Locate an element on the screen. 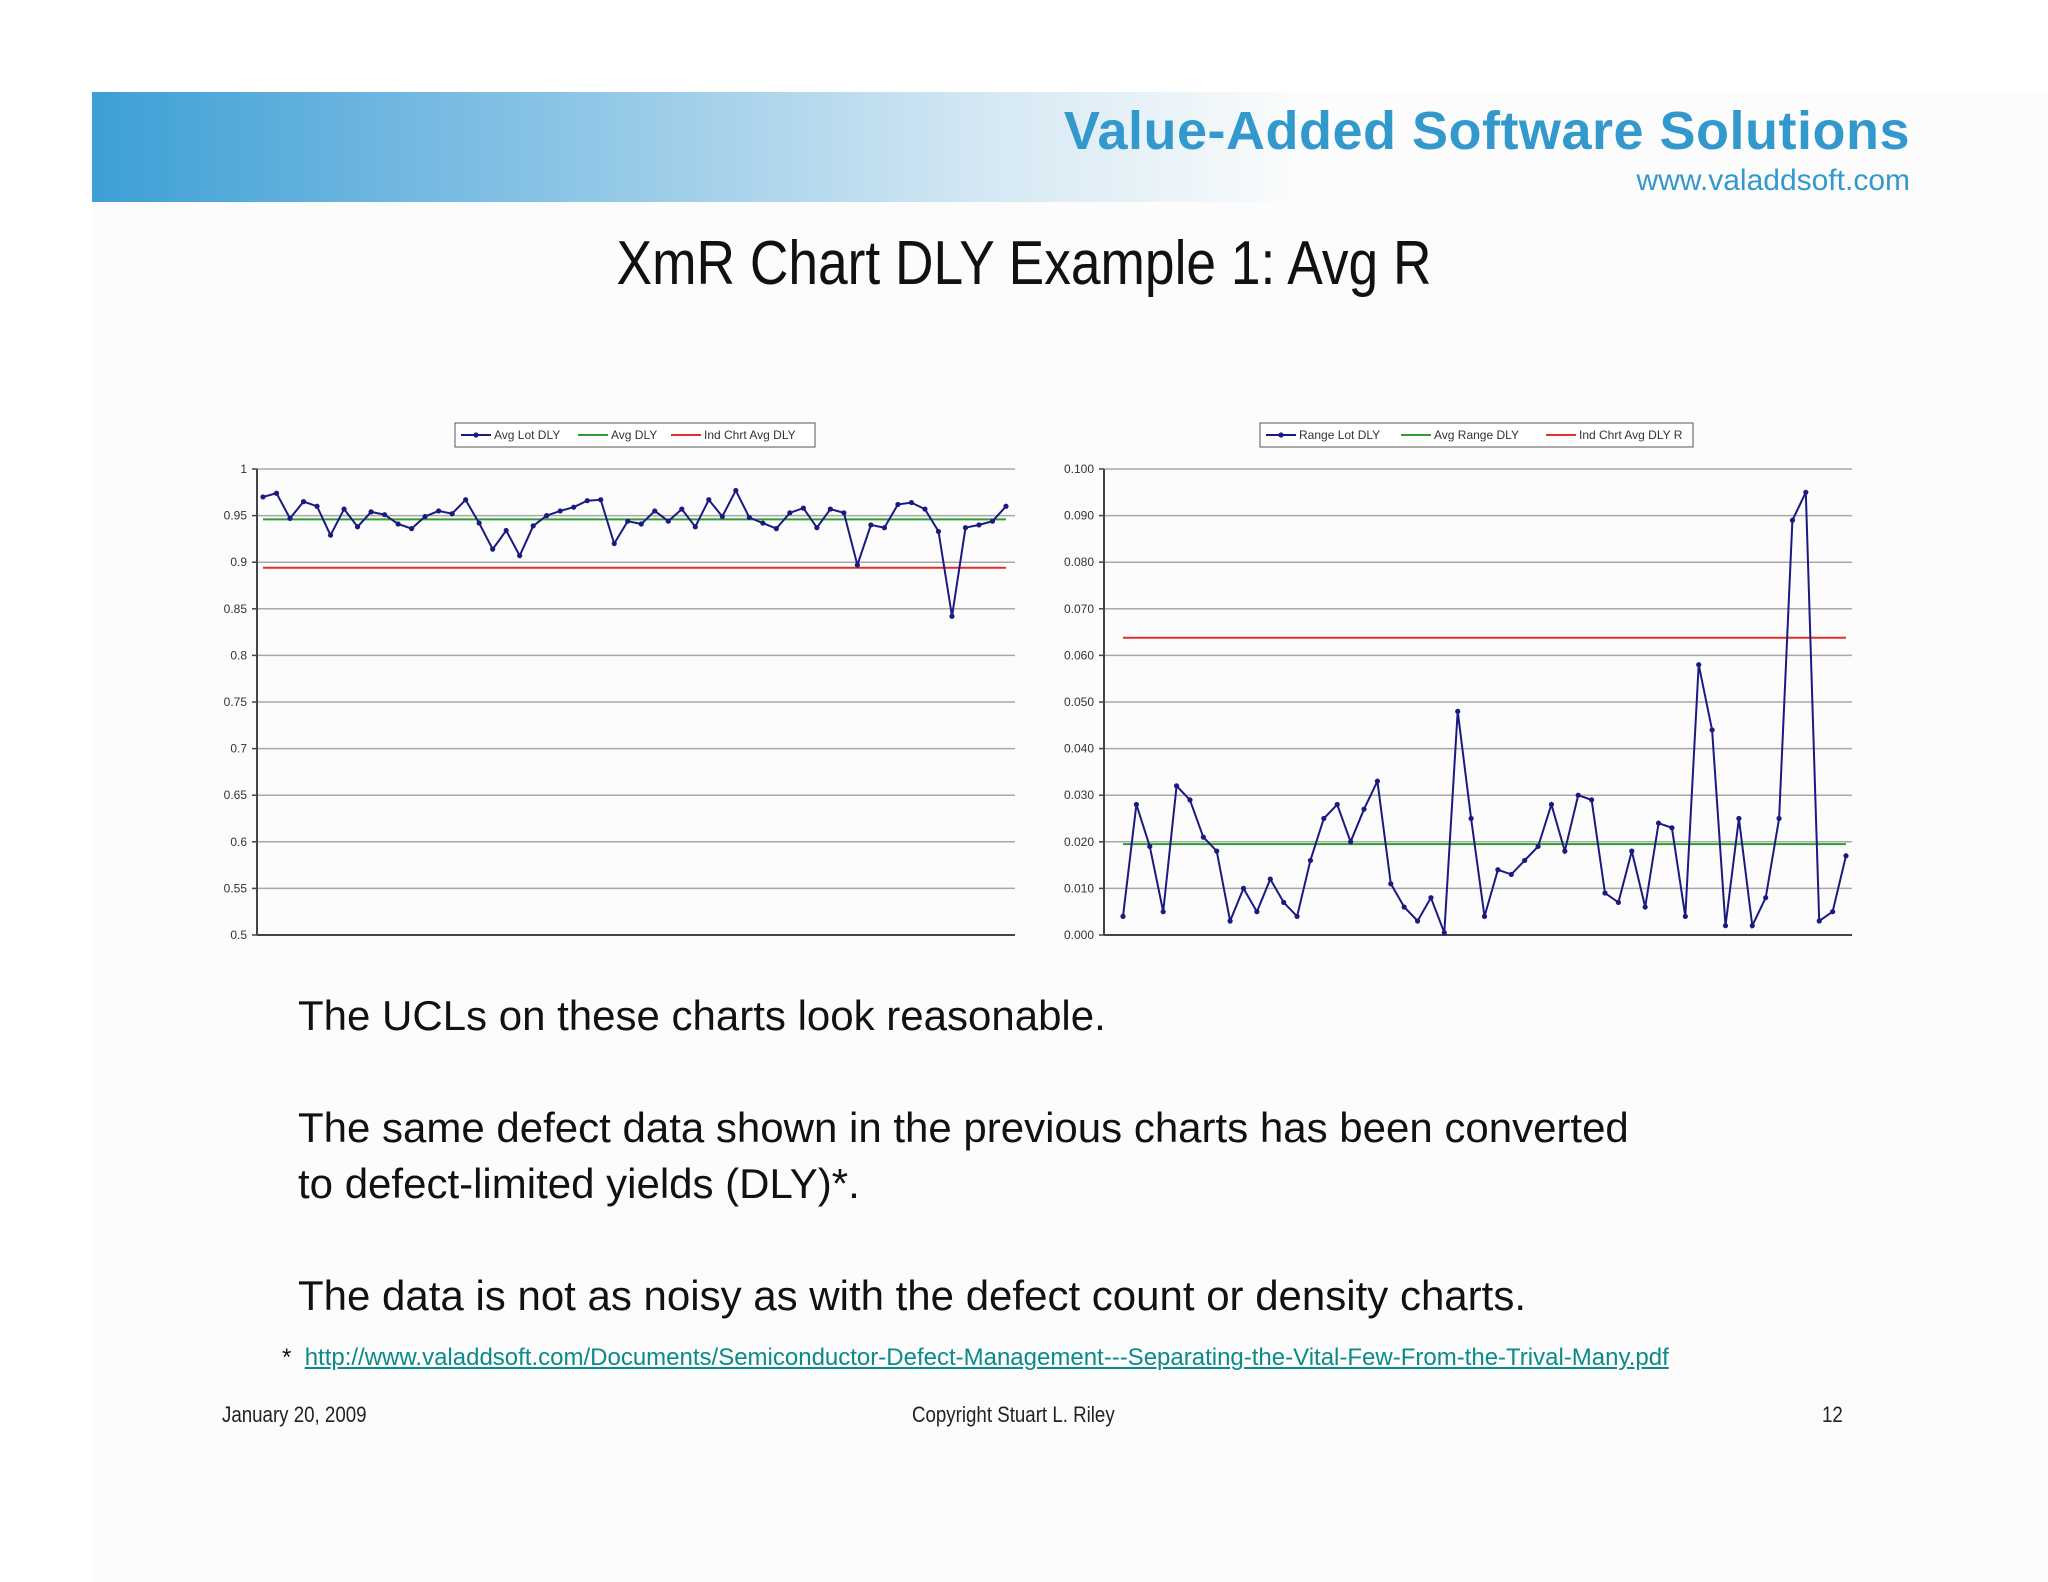 The image size is (2048, 1582). legend-label: Ind Chrt Avg DLY R is located at coordinates (1631, 435).